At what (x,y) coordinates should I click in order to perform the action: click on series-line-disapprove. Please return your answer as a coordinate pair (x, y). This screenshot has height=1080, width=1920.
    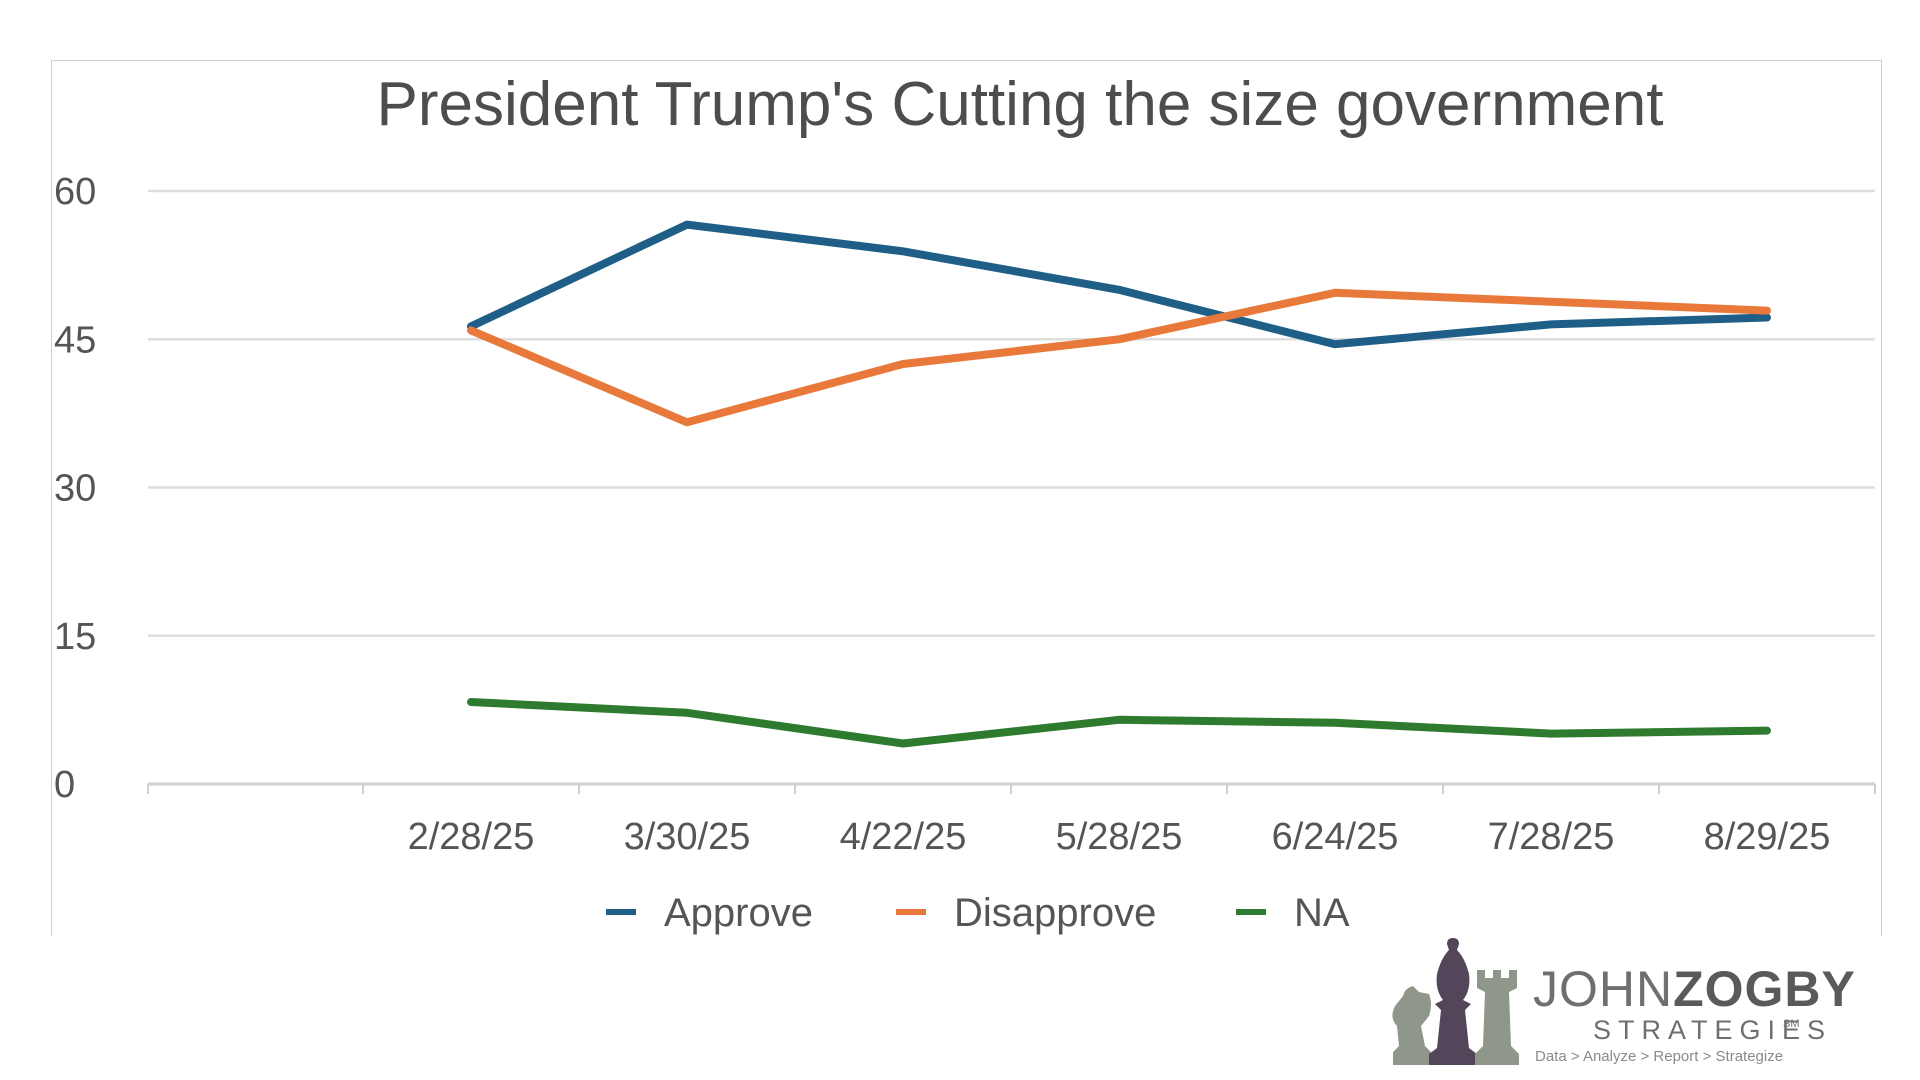
    Looking at the image, I should click on (1119, 357).